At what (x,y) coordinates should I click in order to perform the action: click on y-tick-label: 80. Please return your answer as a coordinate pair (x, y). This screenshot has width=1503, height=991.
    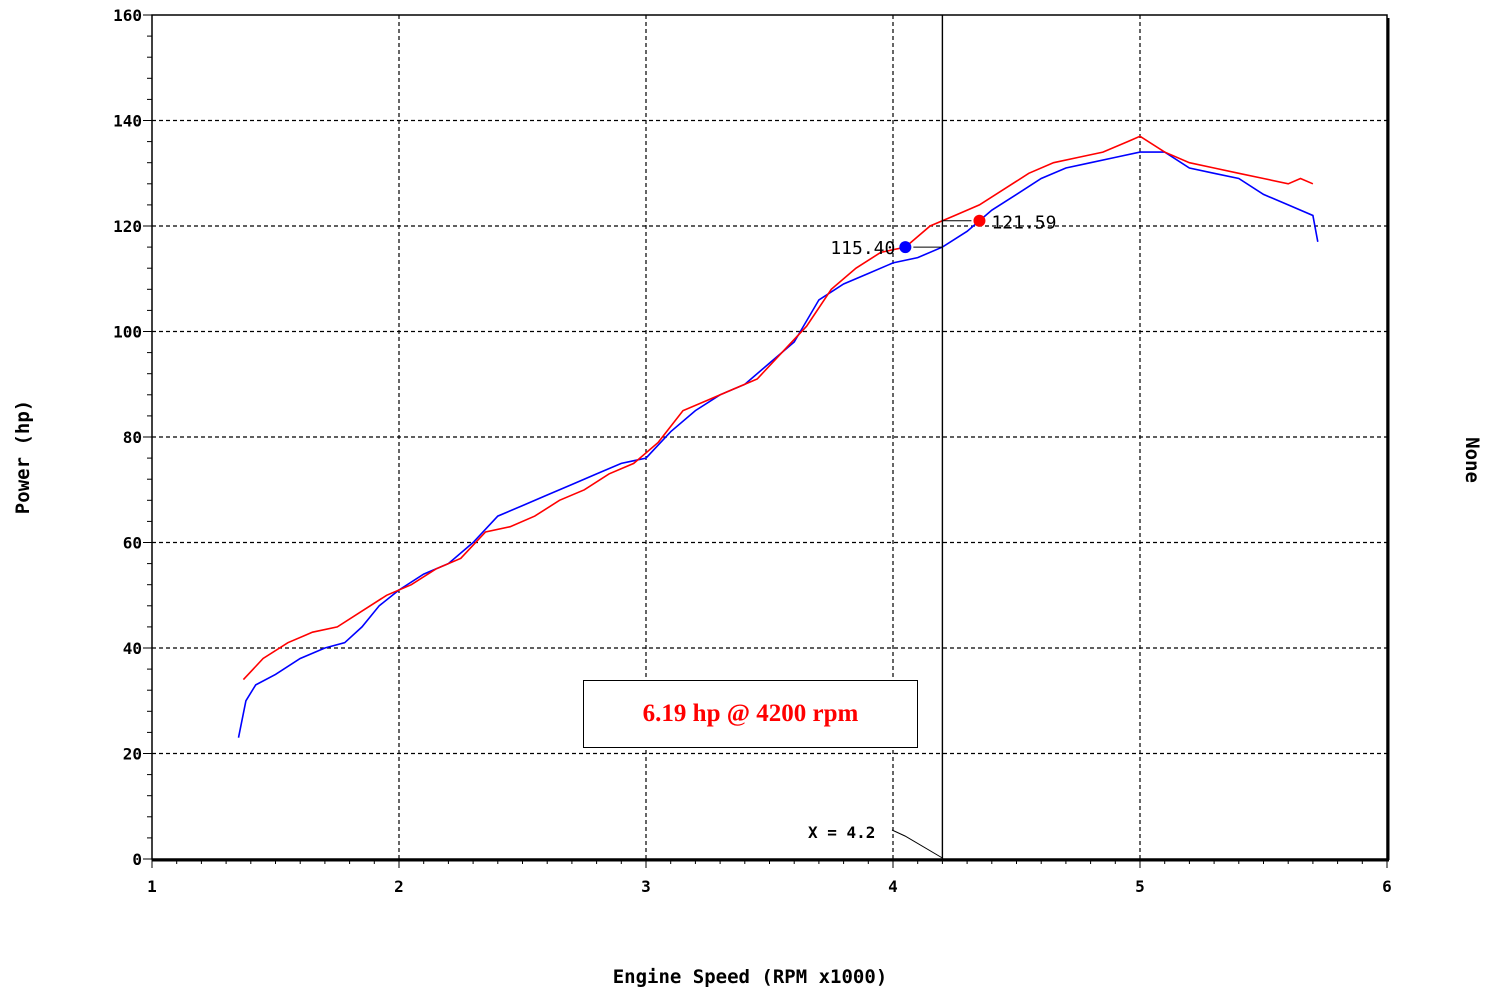
    Looking at the image, I should click on (132, 437).